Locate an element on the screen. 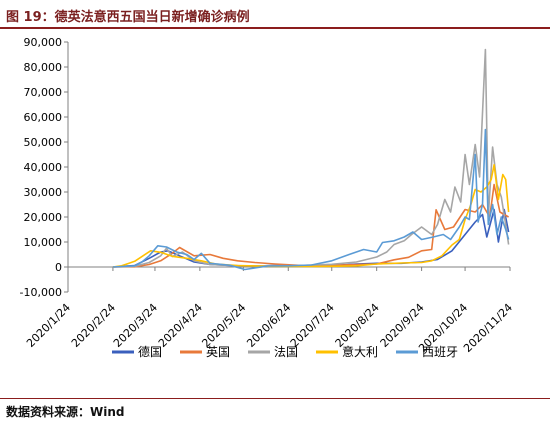 The height and width of the screenshot is (425, 550). y-tick-label: 10,000 is located at coordinates (43, 242).